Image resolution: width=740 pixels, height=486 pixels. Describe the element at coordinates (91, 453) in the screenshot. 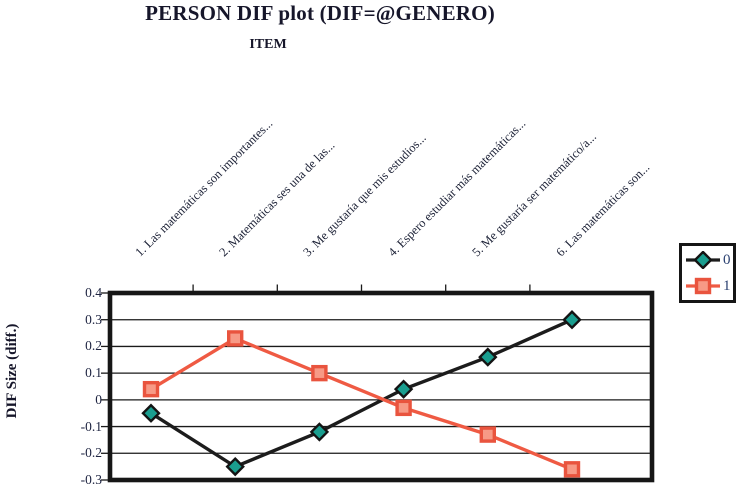

I see `y-tick-label: -0.2` at that location.